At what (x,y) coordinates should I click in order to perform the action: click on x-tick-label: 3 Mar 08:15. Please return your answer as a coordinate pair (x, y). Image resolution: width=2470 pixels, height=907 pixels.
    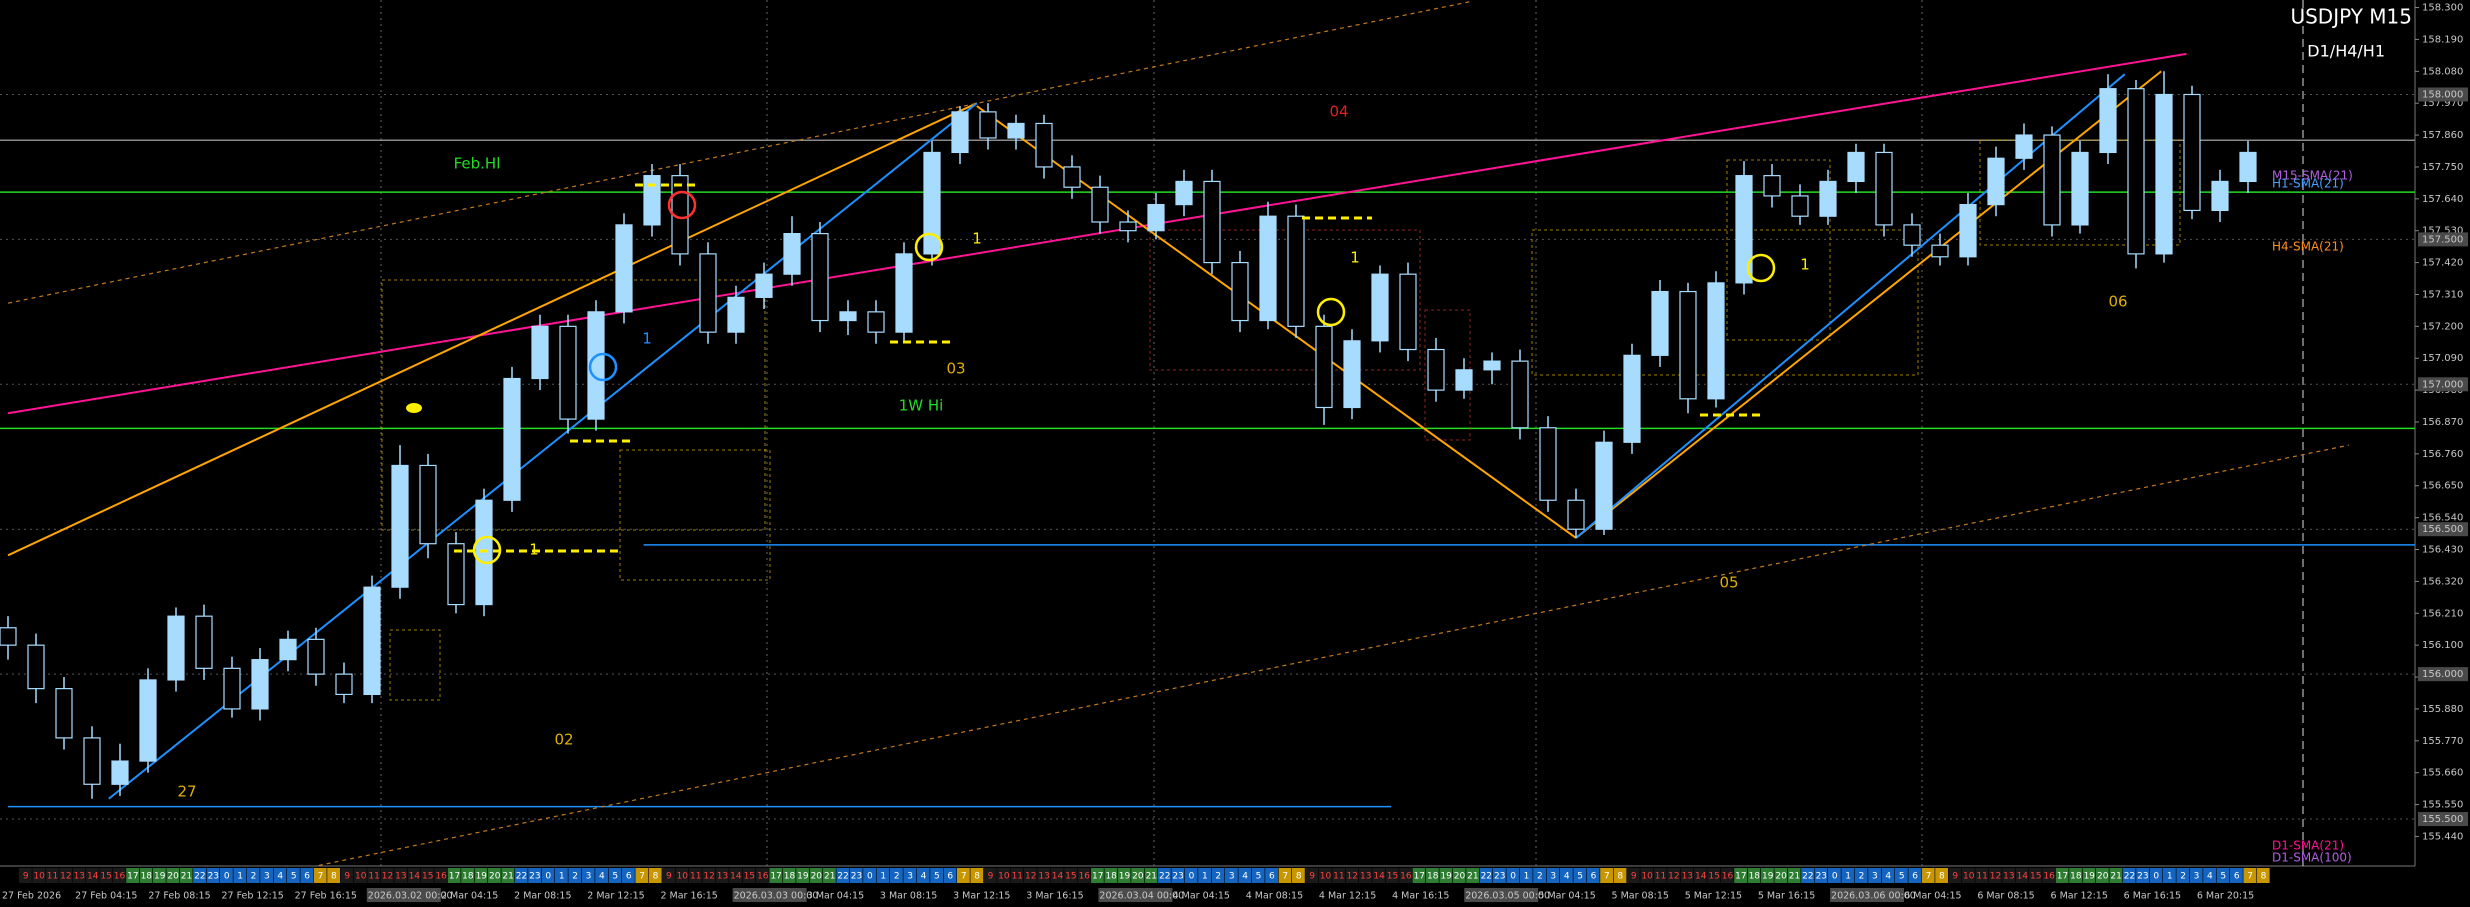
    Looking at the image, I should click on (908, 896).